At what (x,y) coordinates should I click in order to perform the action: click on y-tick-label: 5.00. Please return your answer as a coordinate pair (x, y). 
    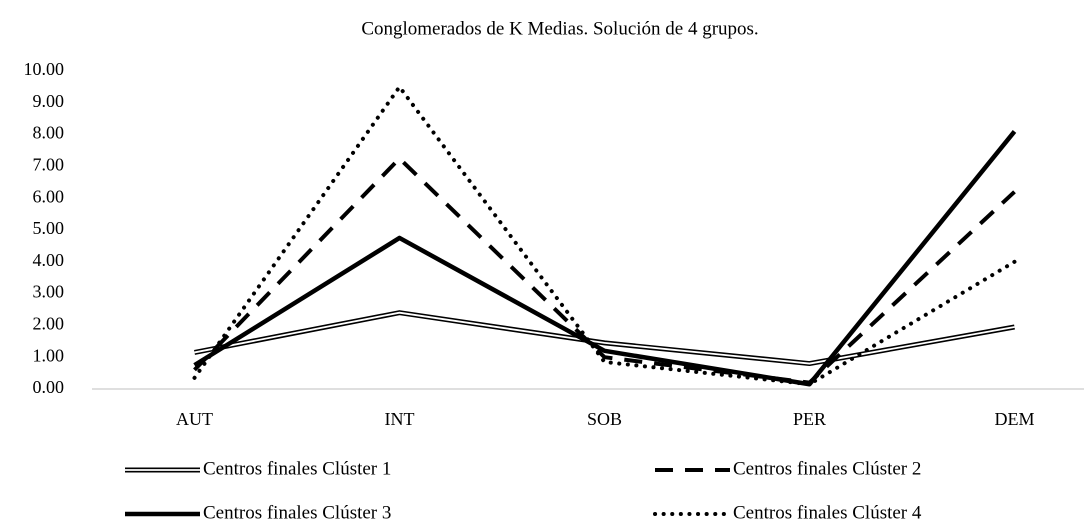
    Looking at the image, I should click on (49, 228).